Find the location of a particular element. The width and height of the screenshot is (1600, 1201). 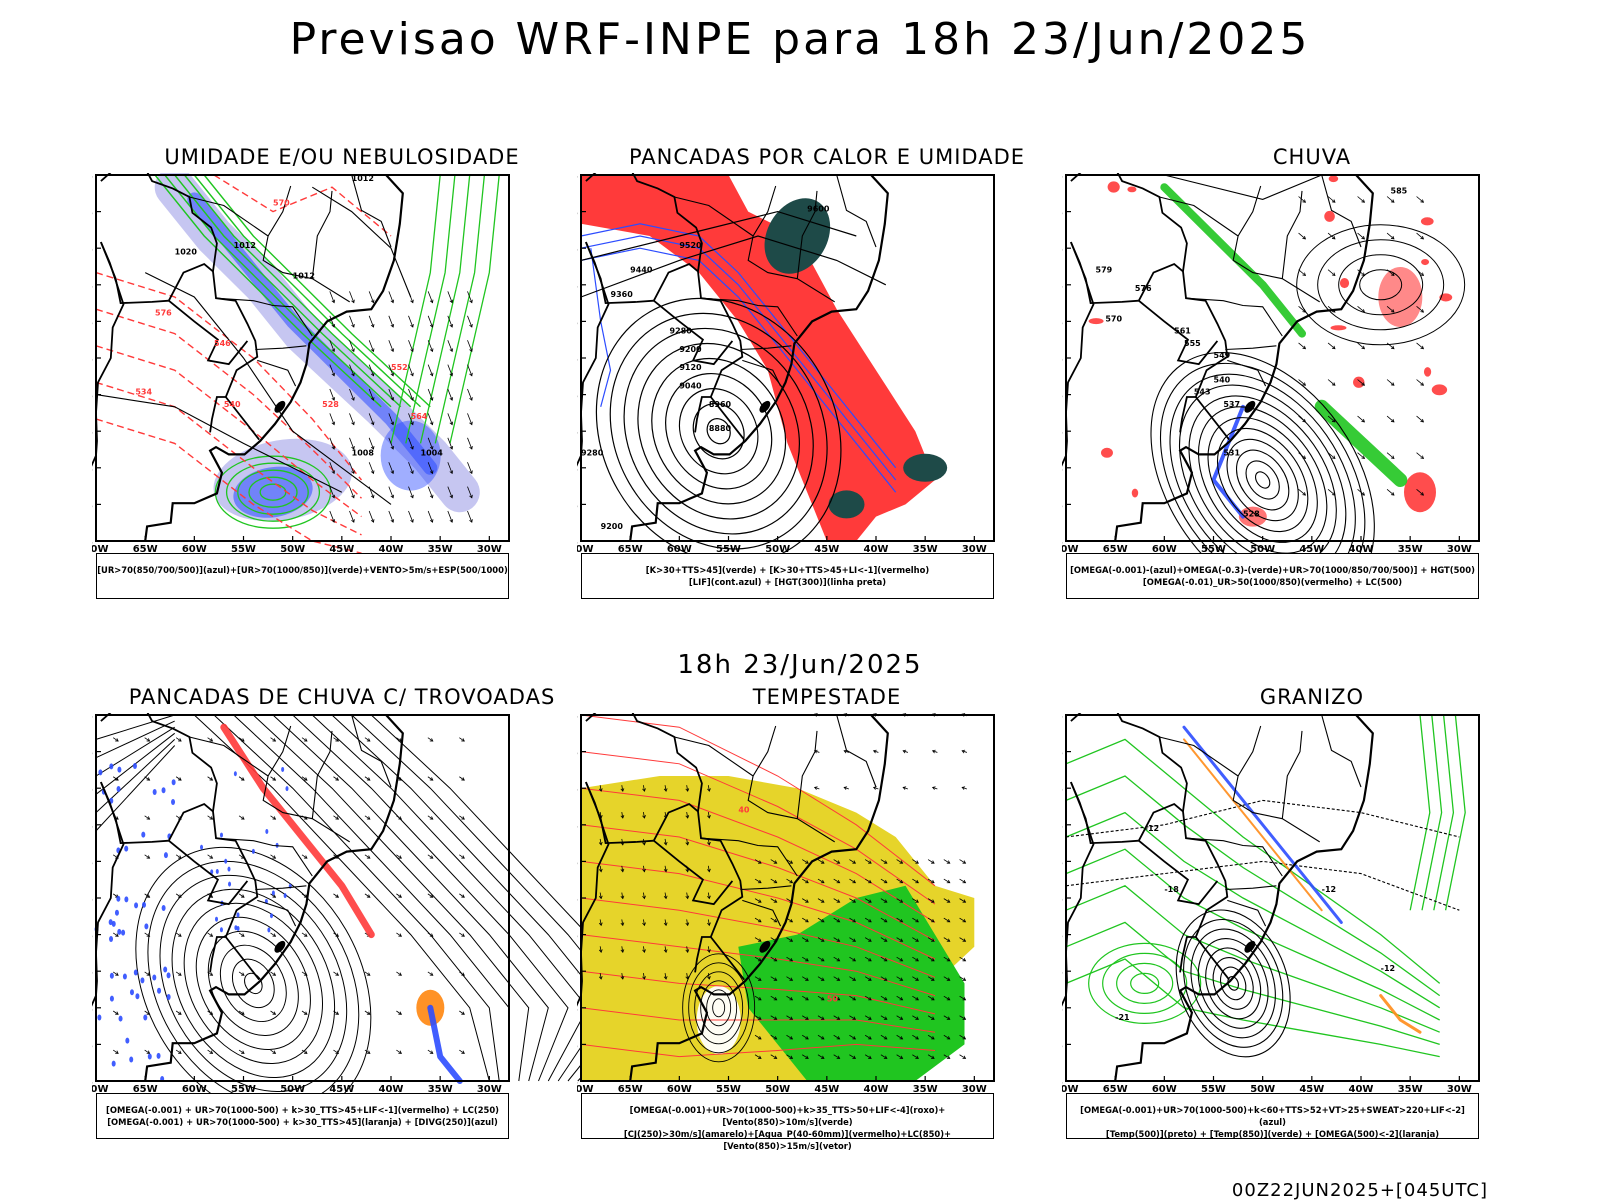

contour-label: 546 is located at coordinates (222, 343).